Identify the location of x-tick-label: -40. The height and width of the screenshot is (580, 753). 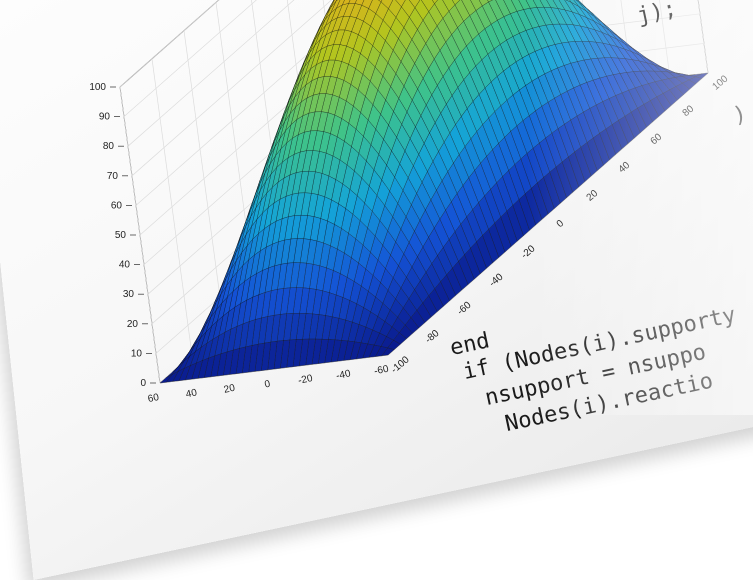
(343, 375).